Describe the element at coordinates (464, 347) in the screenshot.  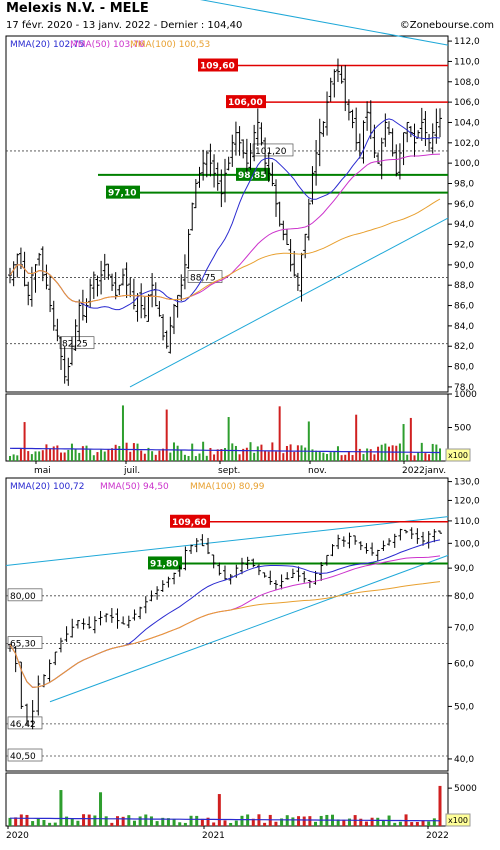
I see `y-tick-label: 82,0` at that location.